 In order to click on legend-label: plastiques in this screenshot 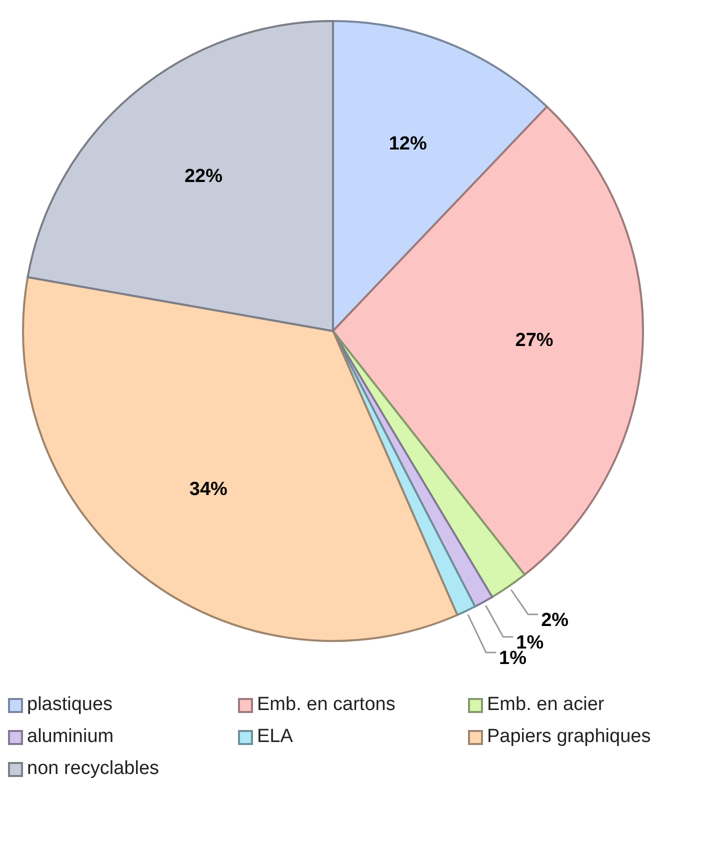, I will do `click(70, 705)`.